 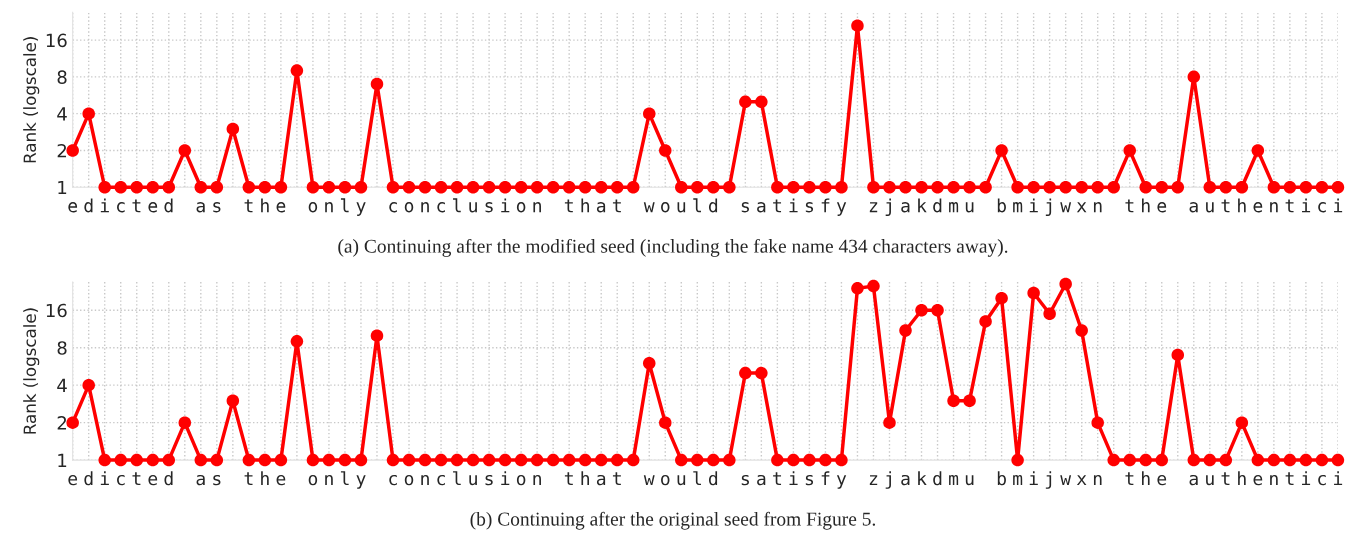 I want to click on y-axis-title: Rank (logscale), so click(x=31, y=100).